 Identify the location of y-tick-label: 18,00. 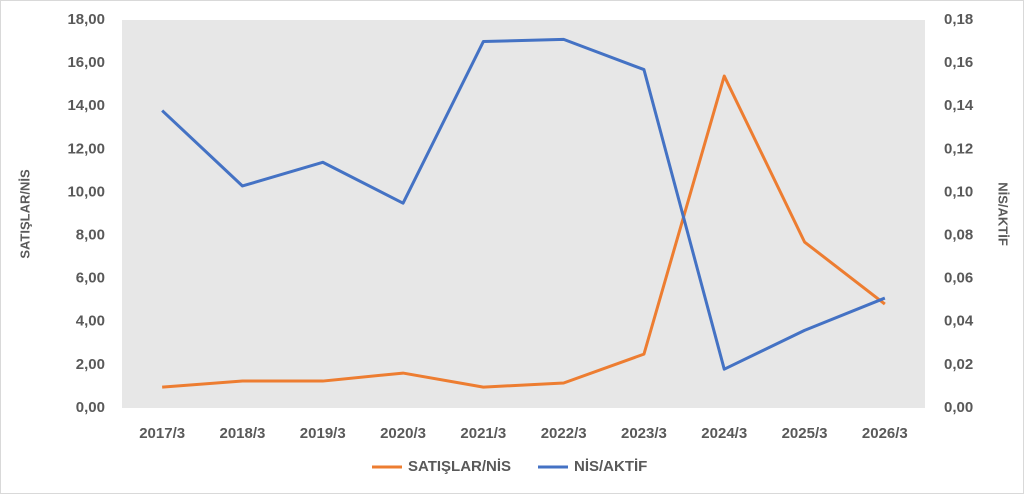
(86, 19).